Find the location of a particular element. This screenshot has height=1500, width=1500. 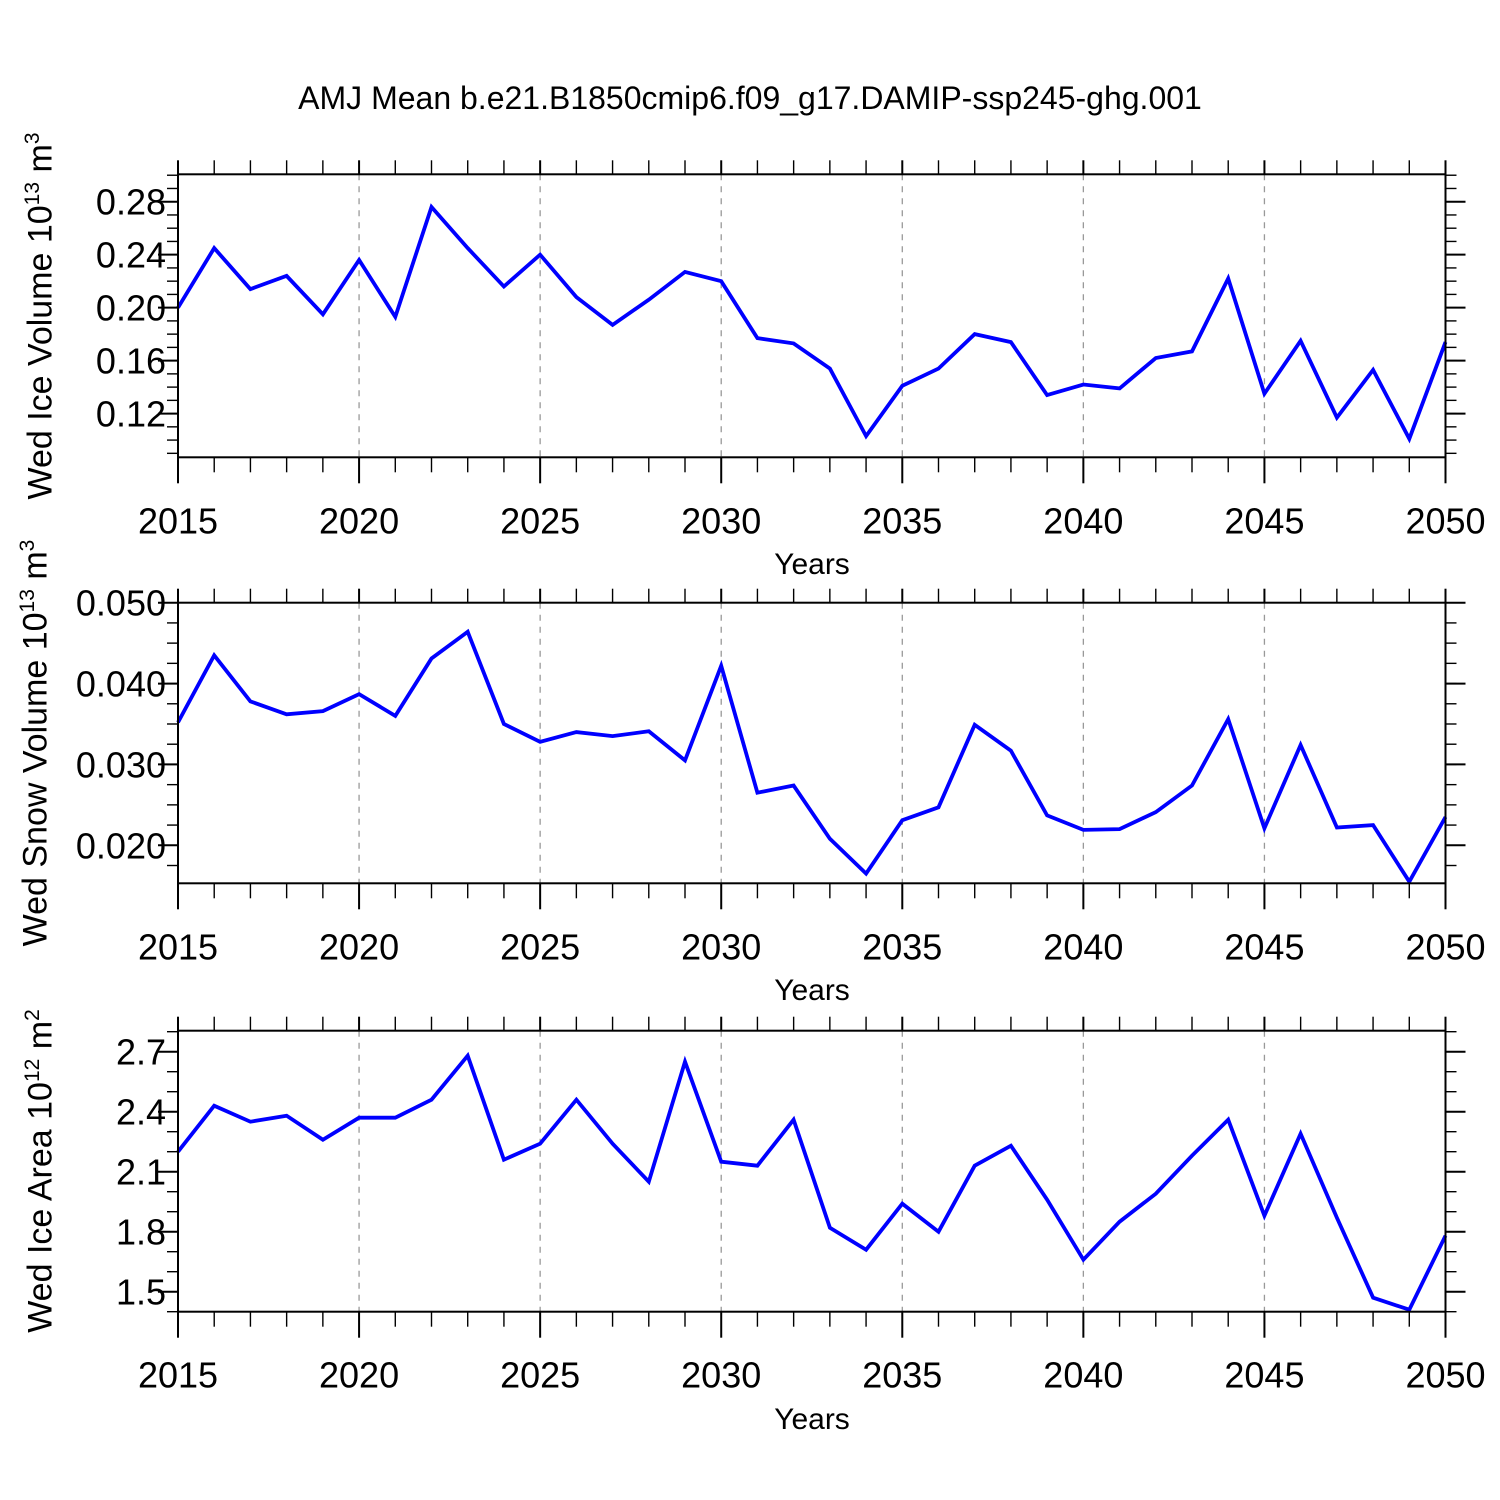

x-axis-label-years-top: Years is located at coordinates (812, 564).